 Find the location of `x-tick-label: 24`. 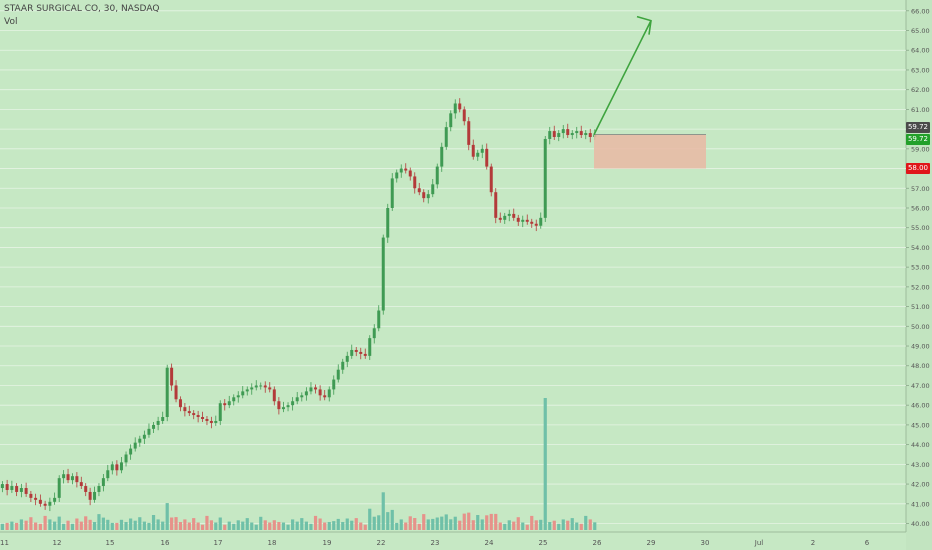

x-tick-label: 24 is located at coordinates (489, 543).